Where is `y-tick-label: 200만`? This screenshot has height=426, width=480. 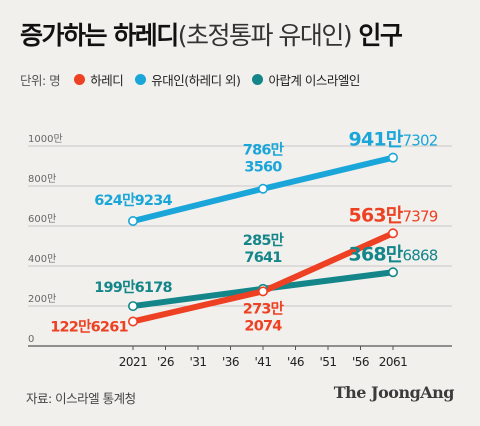
y-tick-label: 200만 is located at coordinates (42, 299).